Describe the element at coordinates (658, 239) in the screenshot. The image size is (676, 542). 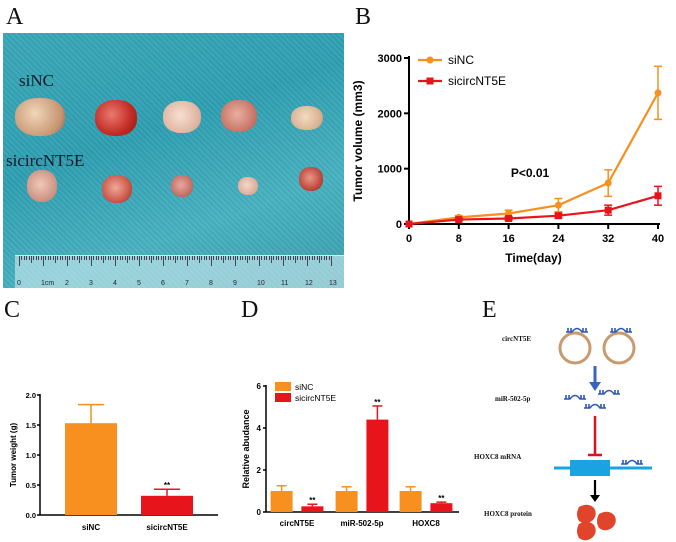
I see `x-tick-label: 40` at that location.